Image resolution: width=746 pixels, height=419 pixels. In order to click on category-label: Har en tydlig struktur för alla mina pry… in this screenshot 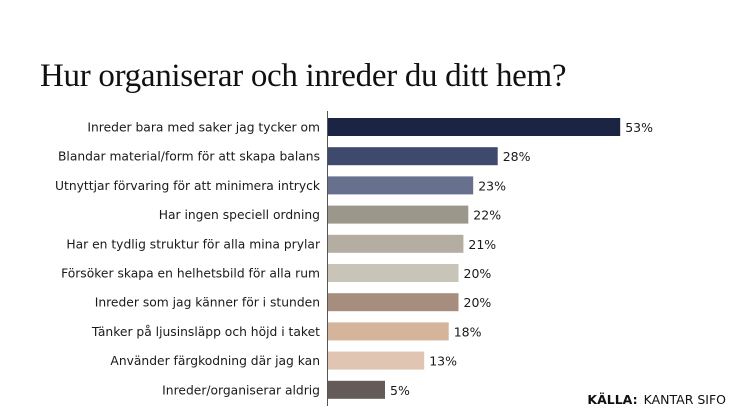, I will do `click(193, 244)`.